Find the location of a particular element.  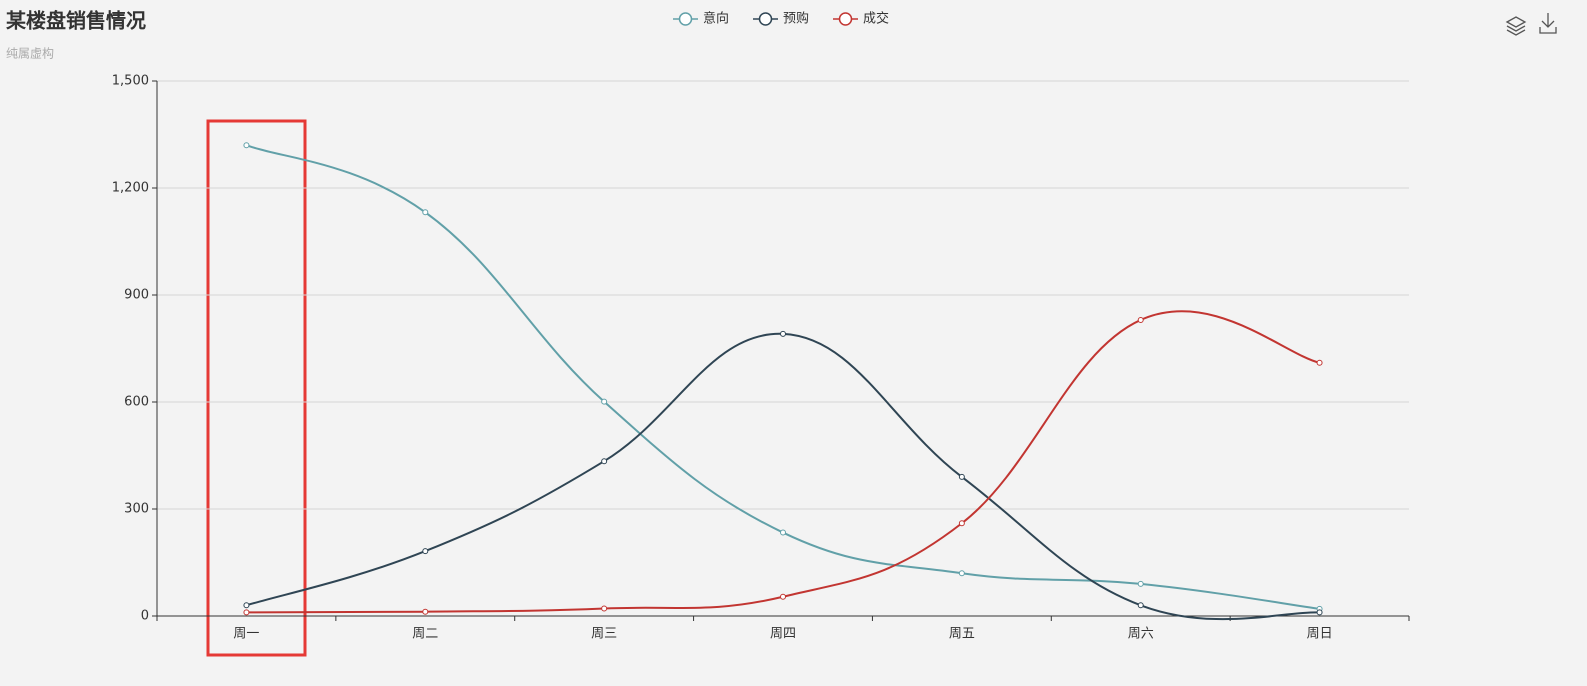

legend-label: 预购 is located at coordinates (796, 19).